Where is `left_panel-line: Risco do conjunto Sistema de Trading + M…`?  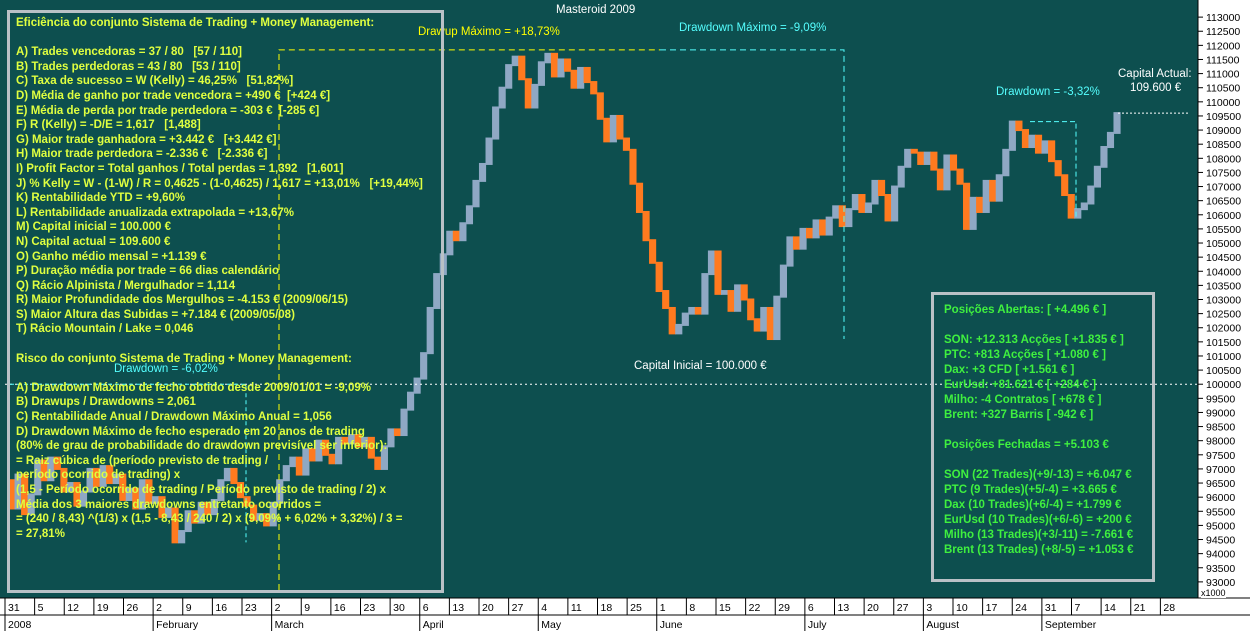 left_panel-line: Risco do conjunto Sistema de Trading + M… is located at coordinates (184, 358).